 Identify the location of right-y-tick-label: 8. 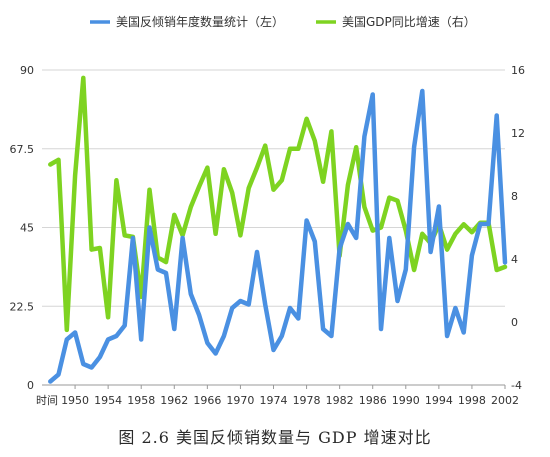
(514, 196).